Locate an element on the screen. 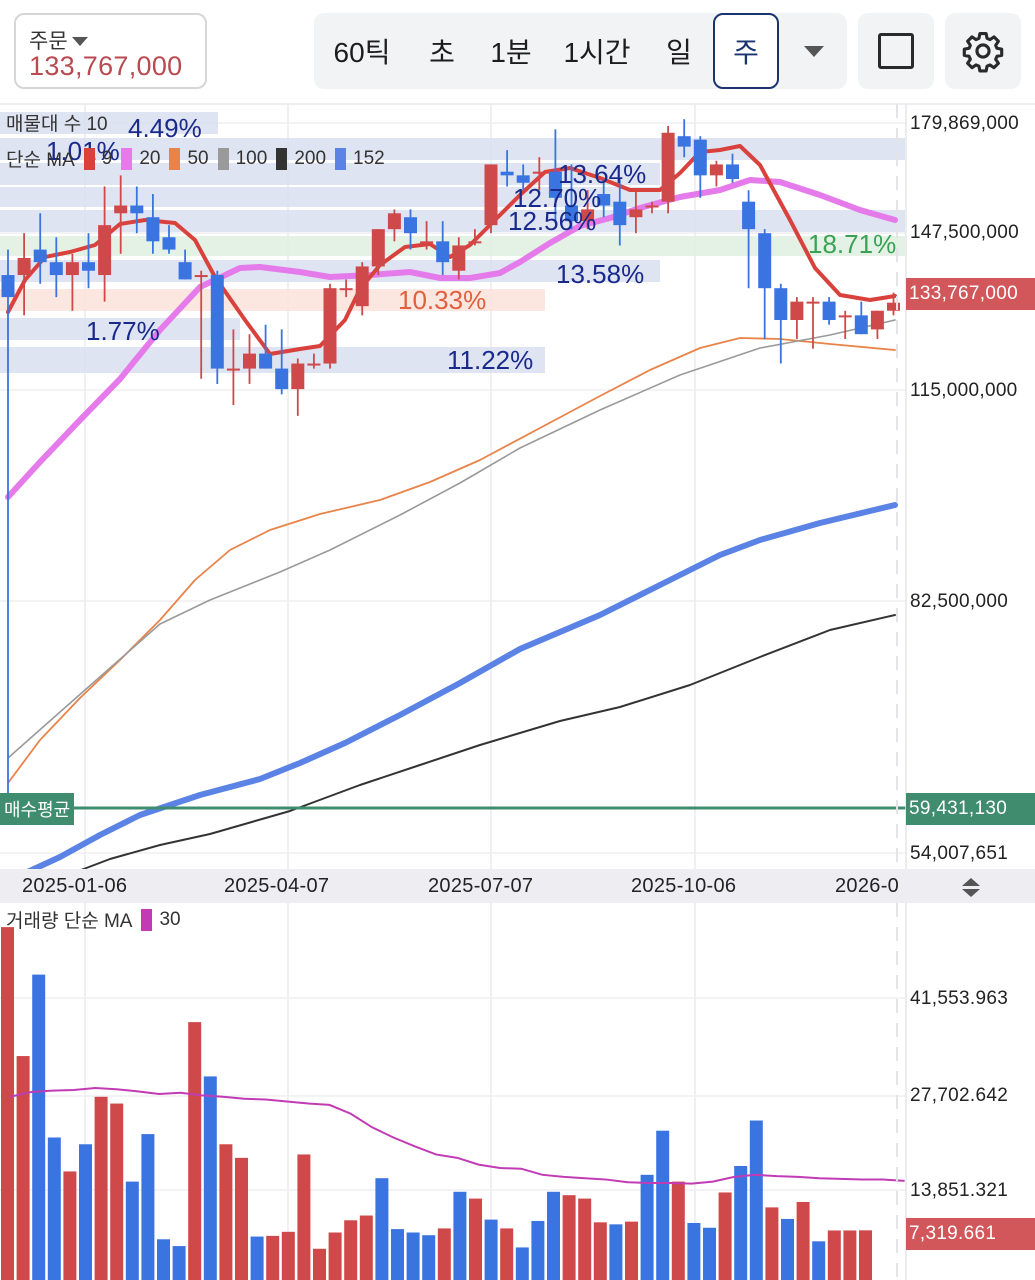 This screenshot has width=1035, height=1280. square-icon is located at coordinates (896, 51).